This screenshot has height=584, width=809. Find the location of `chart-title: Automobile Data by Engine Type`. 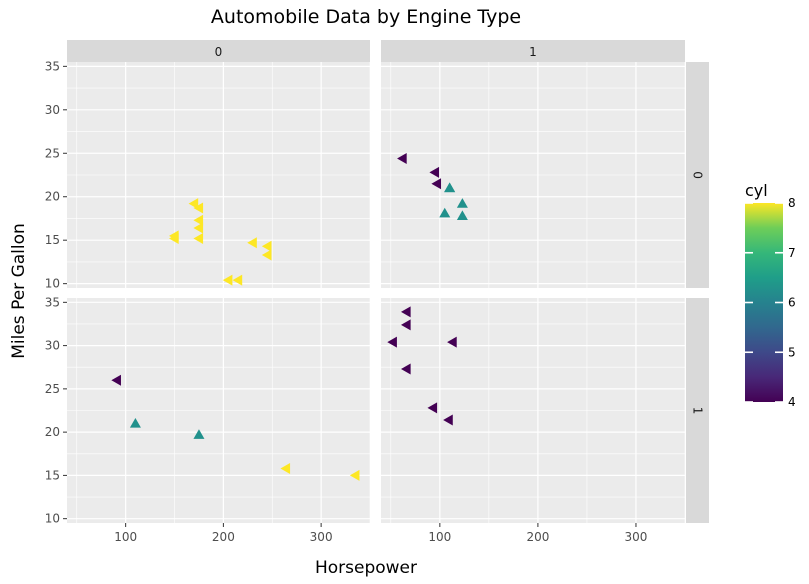

chart-title: Automobile Data by Engine Type is located at coordinates (366, 17).